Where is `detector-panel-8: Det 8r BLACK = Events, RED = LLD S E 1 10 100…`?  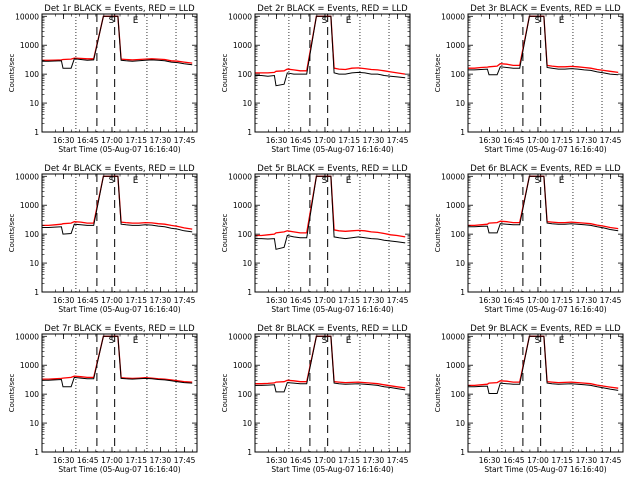
detector-panel-8: Det 8r BLACK = Events, RED = LLD S E 1 10 100… is located at coordinates (316, 399).